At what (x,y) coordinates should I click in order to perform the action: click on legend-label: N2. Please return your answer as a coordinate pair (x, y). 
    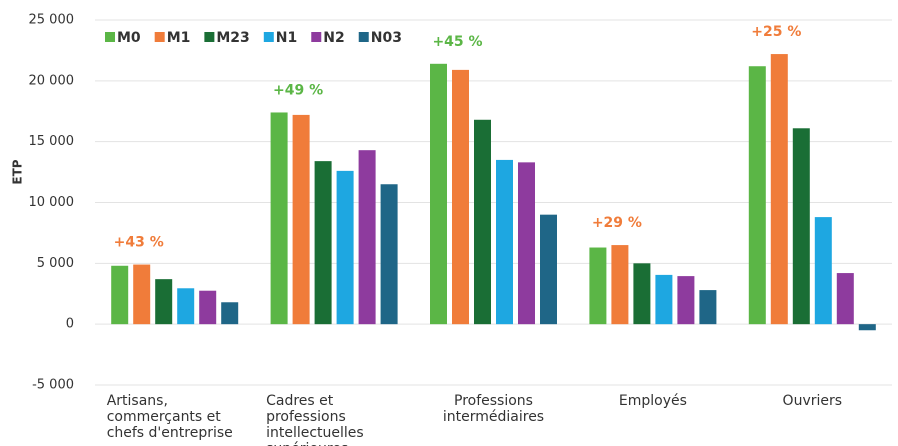
    Looking at the image, I should click on (333, 38).